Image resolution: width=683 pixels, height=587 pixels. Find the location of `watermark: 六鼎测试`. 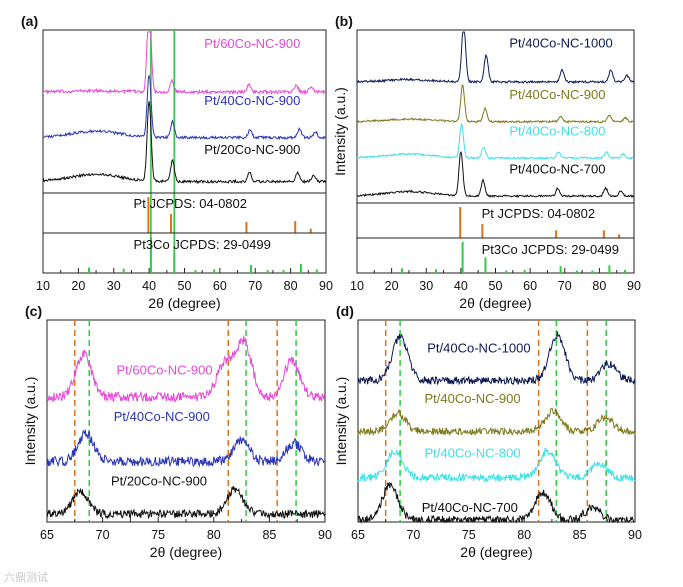

watermark: 六鼎测试 is located at coordinates (26, 577).